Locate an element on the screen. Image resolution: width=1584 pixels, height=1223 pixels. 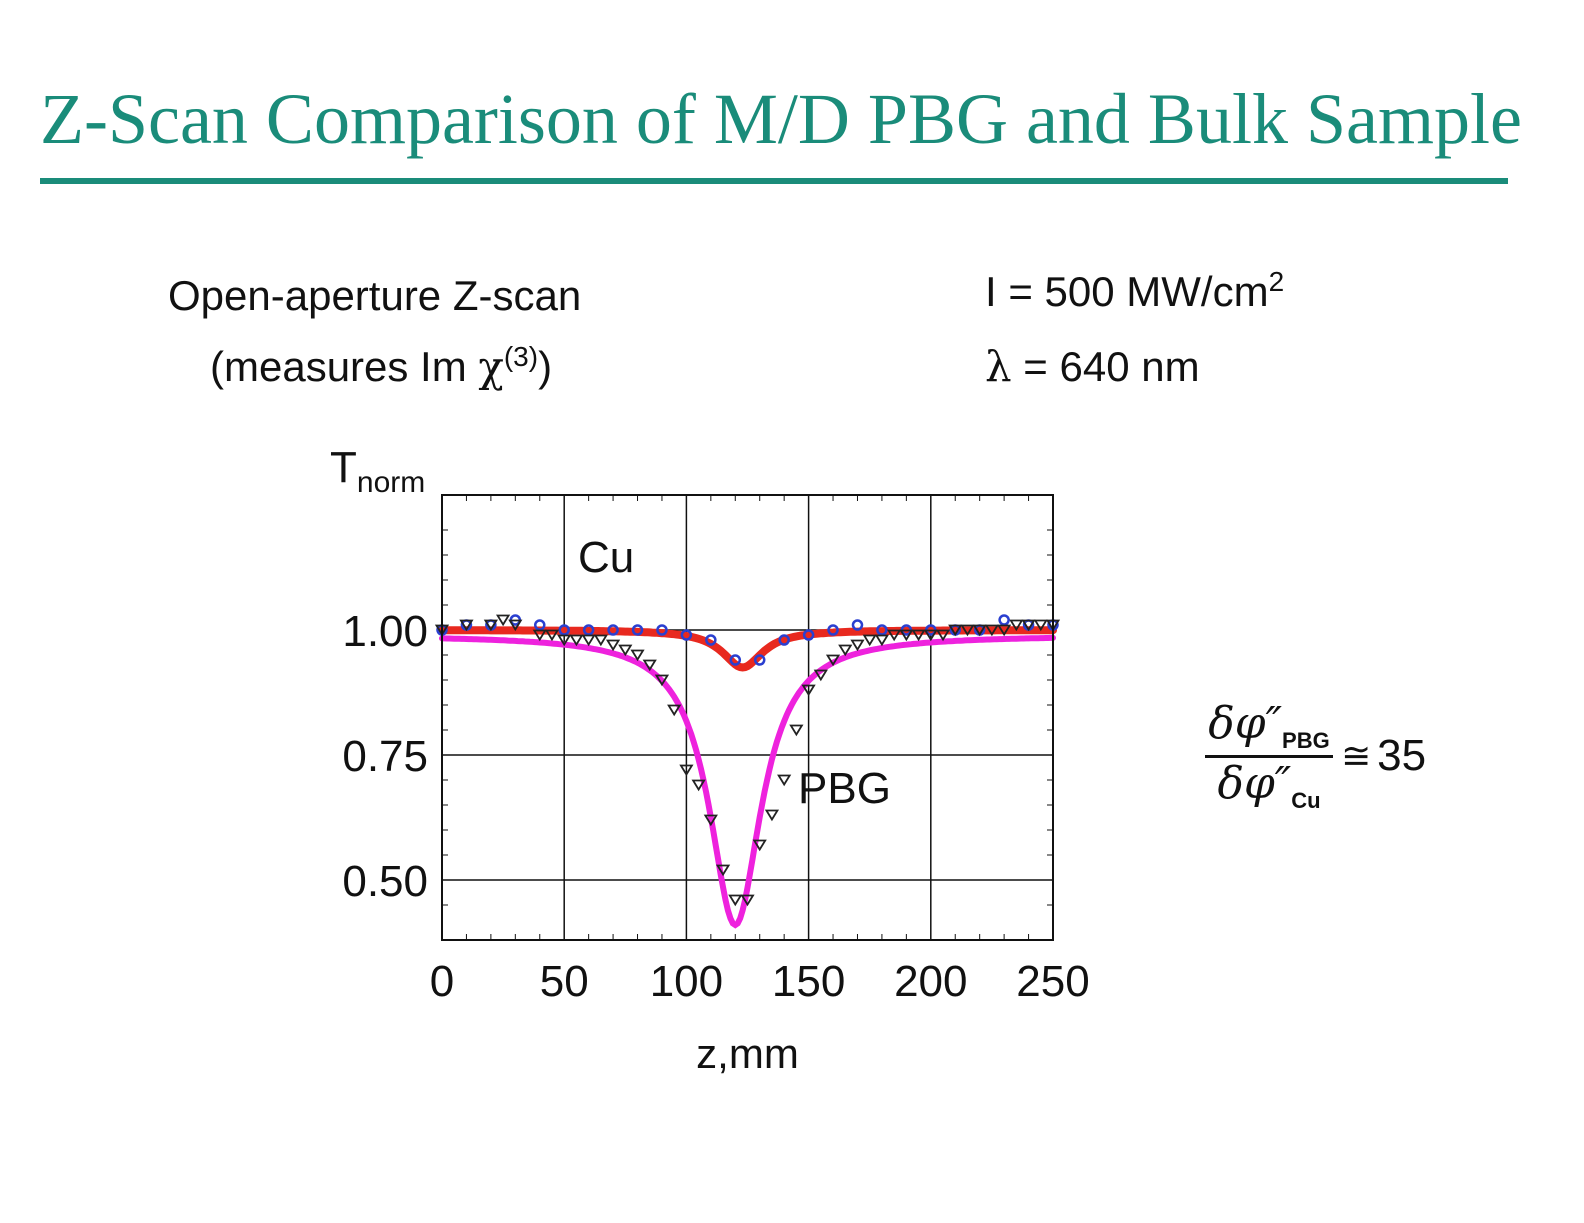
ratio-numerator-sub: PBG is located at coordinates (1306, 740).